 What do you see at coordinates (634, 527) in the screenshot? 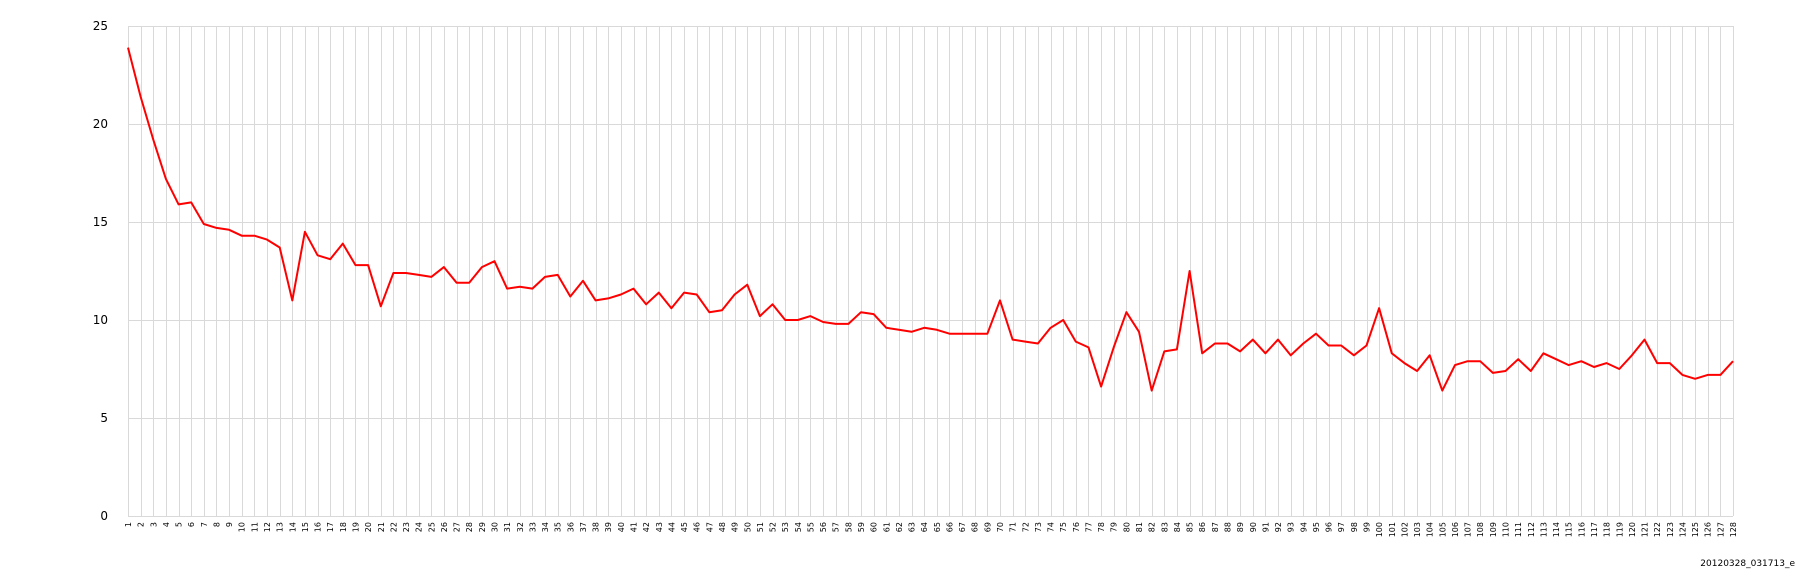
I see `x-tick-label: 41` at bounding box center [634, 527].